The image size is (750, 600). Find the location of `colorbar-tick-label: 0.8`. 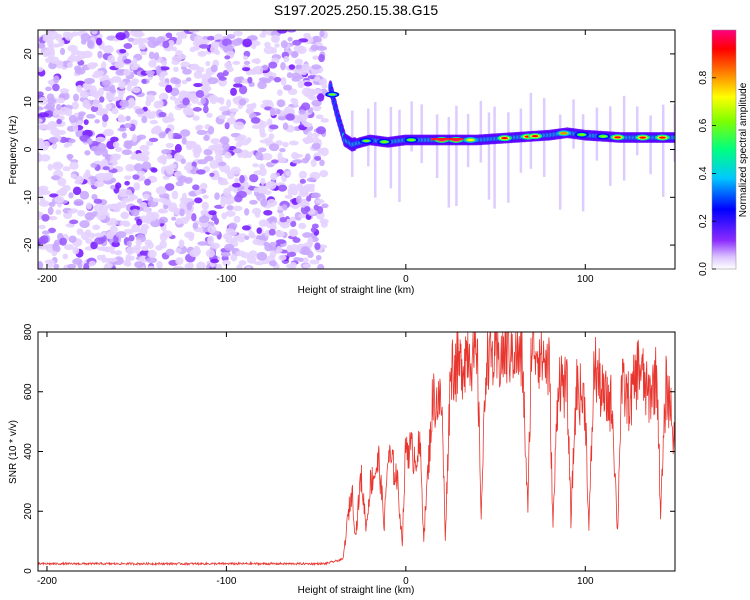

colorbar-tick-label: 0.8 is located at coordinates (703, 77).